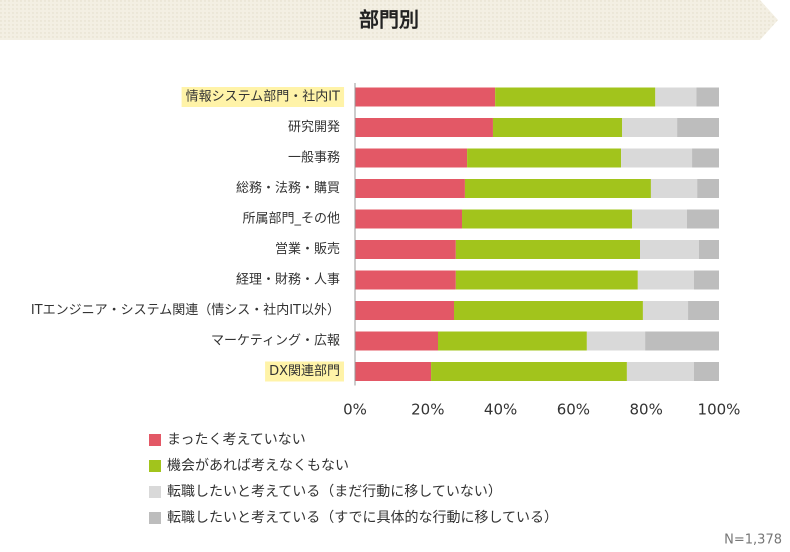 The height and width of the screenshot is (552, 790). What do you see at coordinates (314, 127) in the screenshot?
I see `category-label: 研究開発` at bounding box center [314, 127].